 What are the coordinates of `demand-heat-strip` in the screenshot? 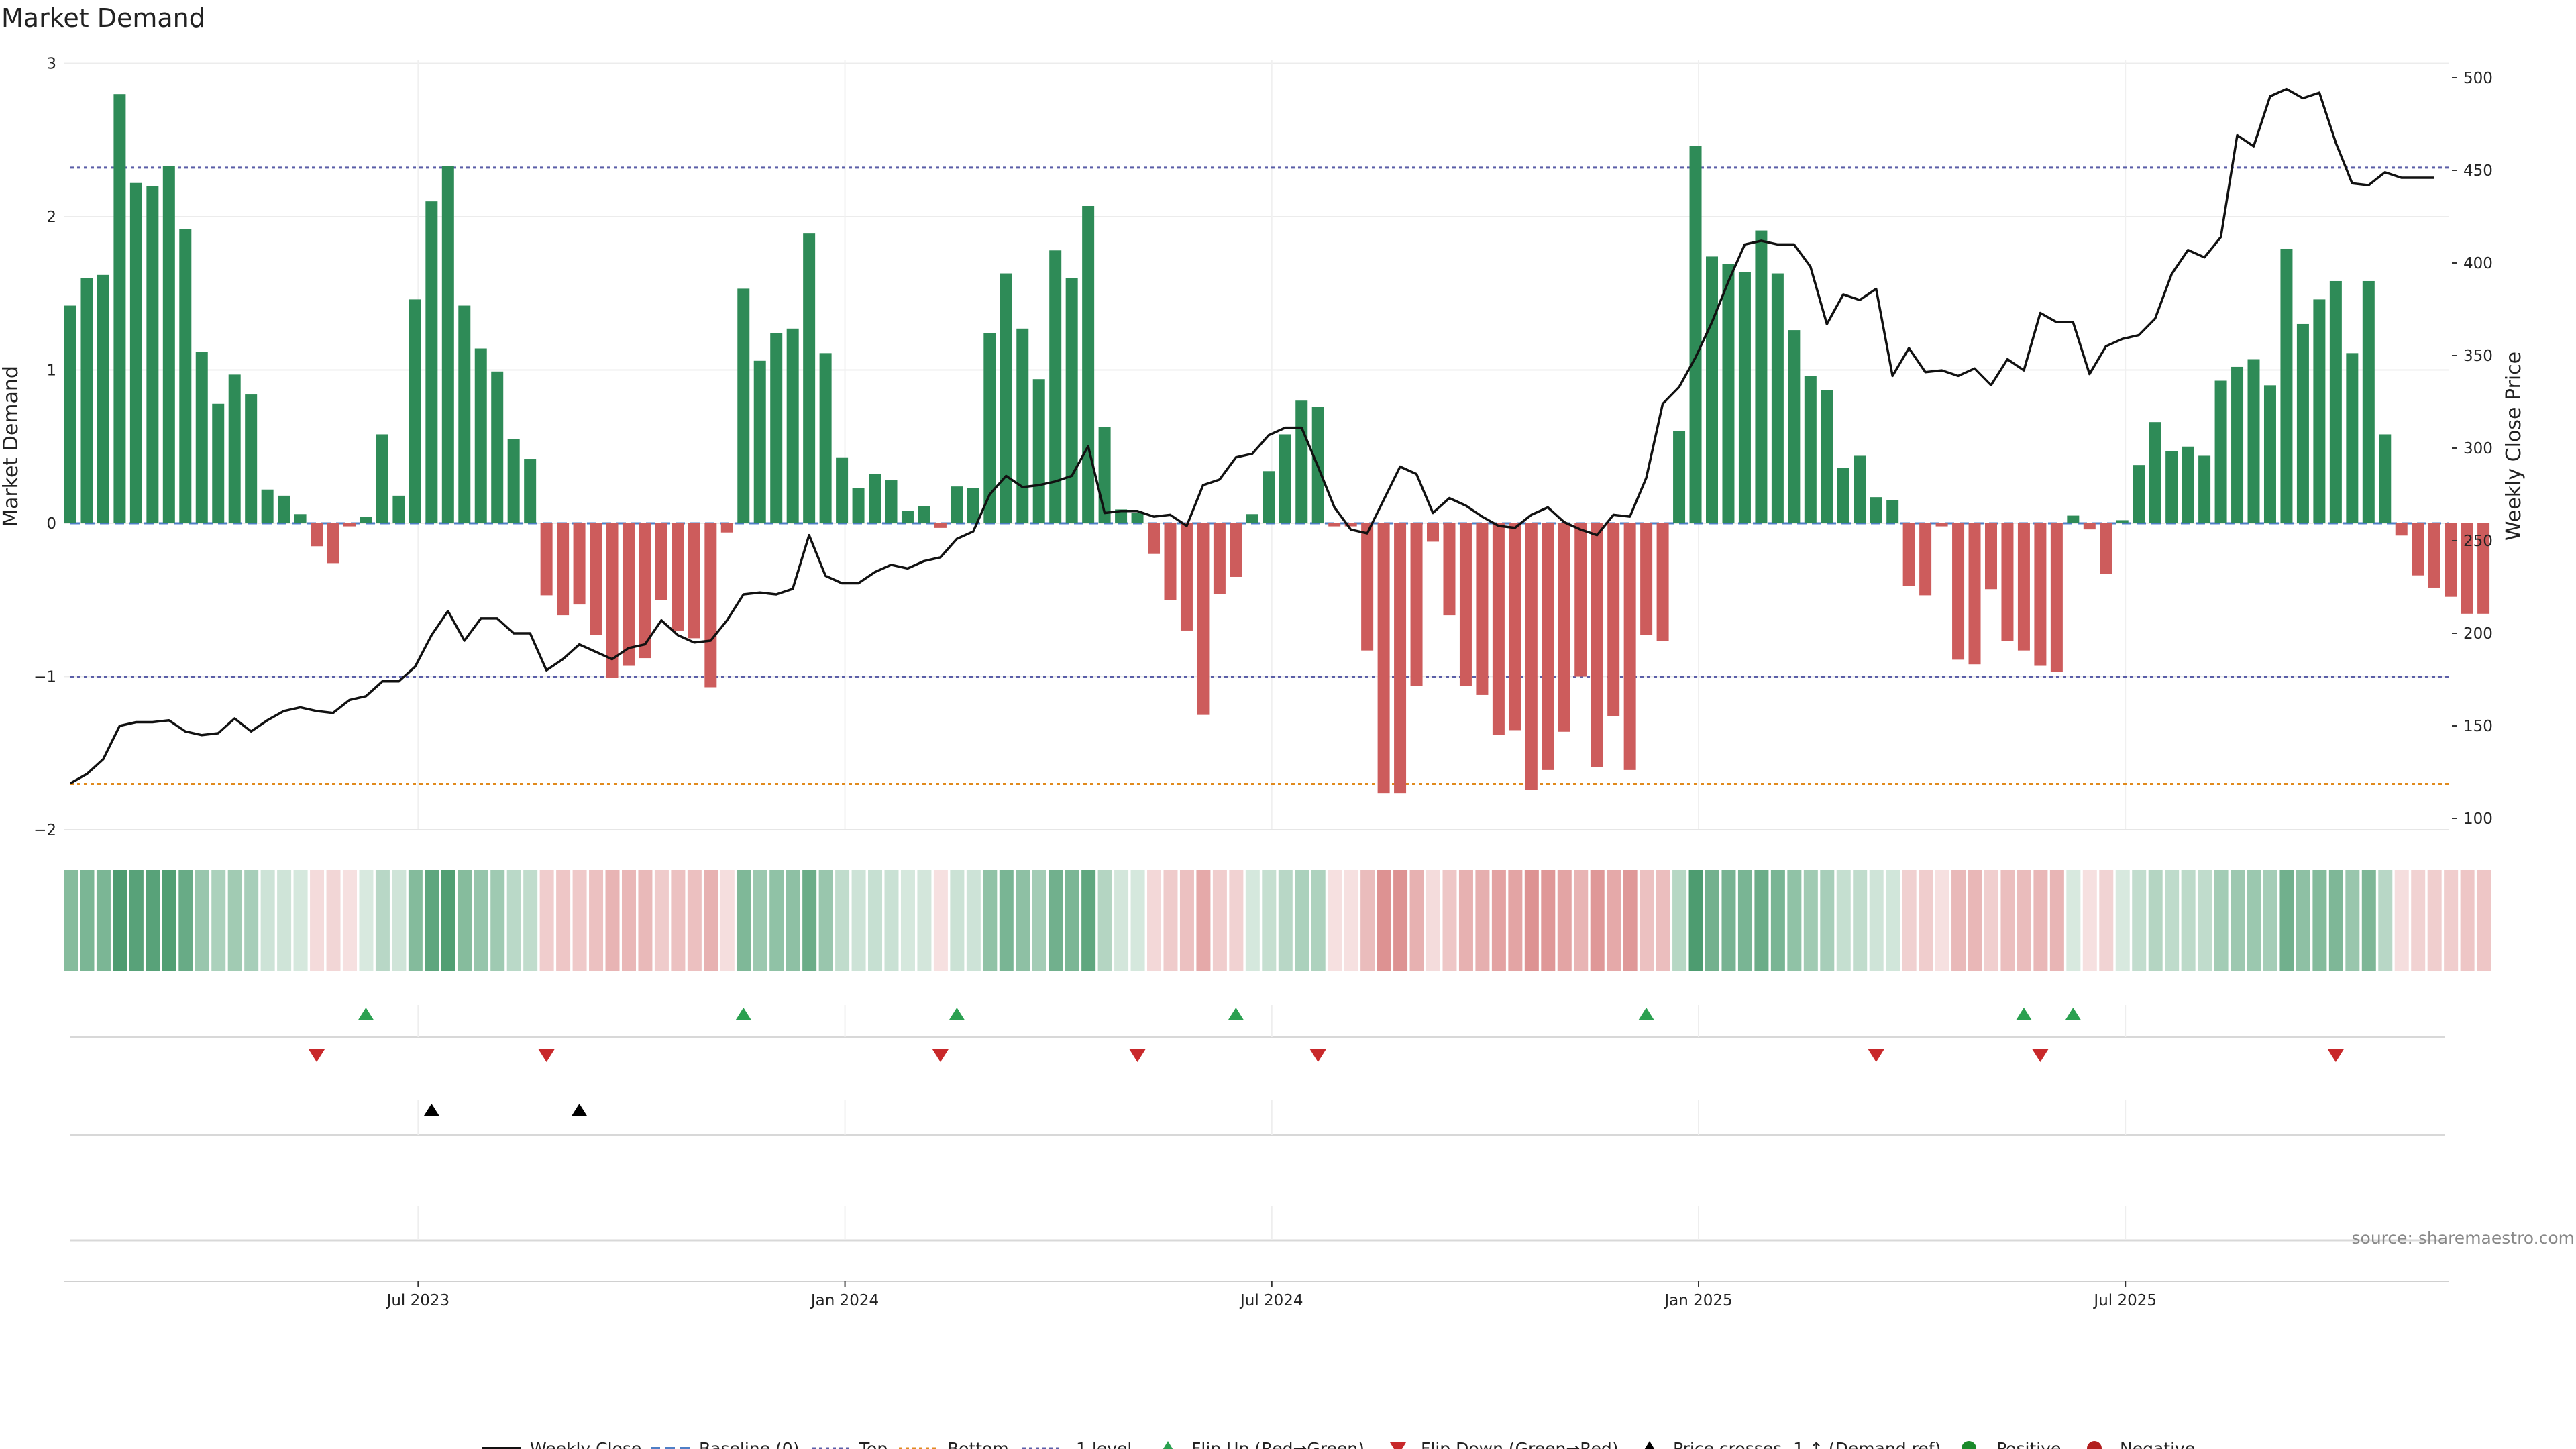 It's located at (1277, 920).